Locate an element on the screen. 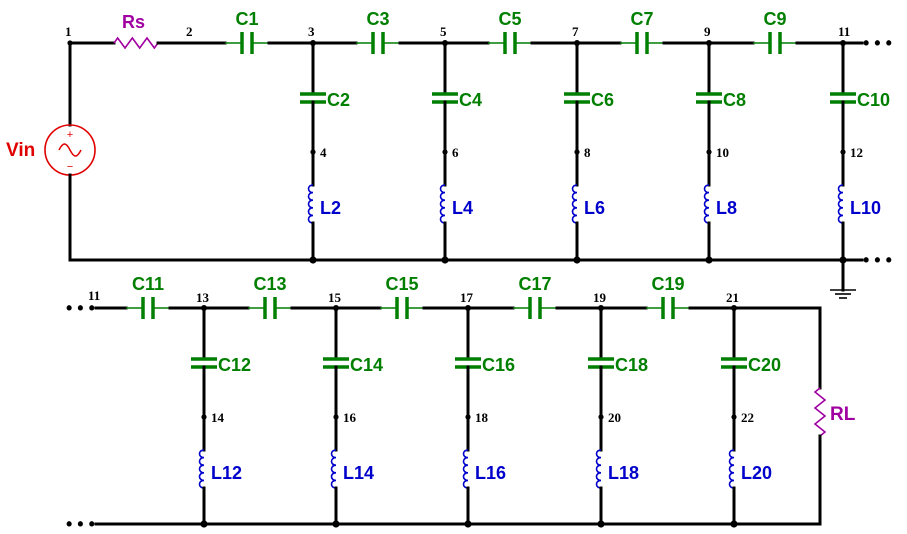 The image size is (907, 534). bottom-series-cap-label-2: C15 is located at coordinates (401, 284).